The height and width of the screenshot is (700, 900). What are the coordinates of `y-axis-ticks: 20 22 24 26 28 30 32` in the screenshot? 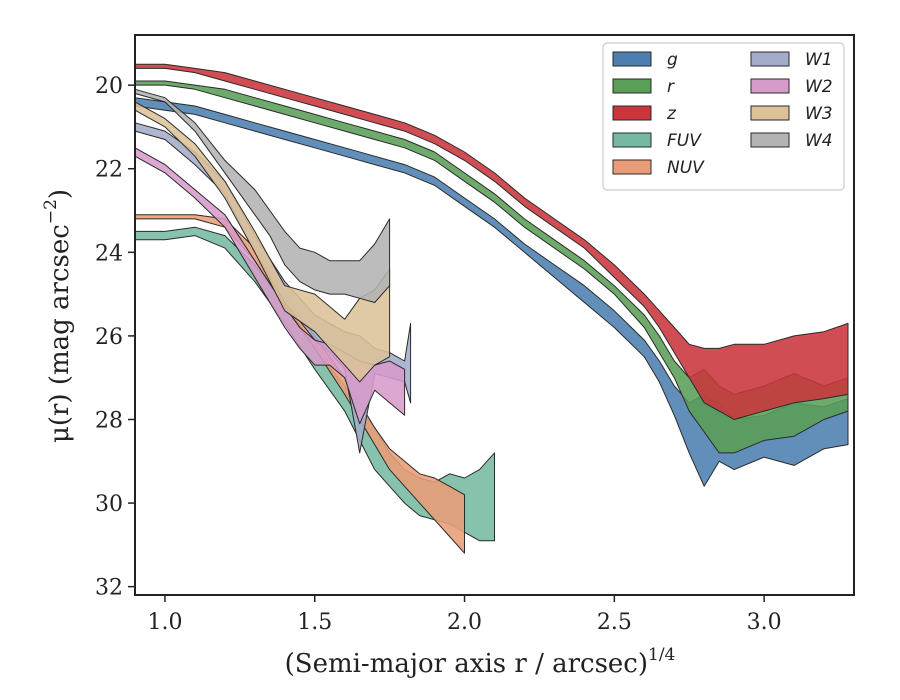 It's located at (115, 337).